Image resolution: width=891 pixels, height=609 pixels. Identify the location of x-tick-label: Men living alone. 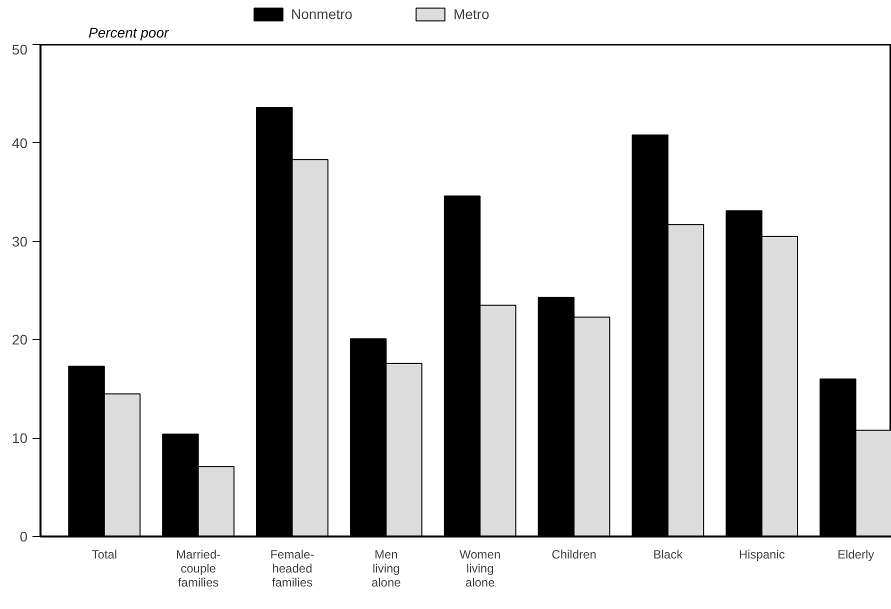
(386, 569).